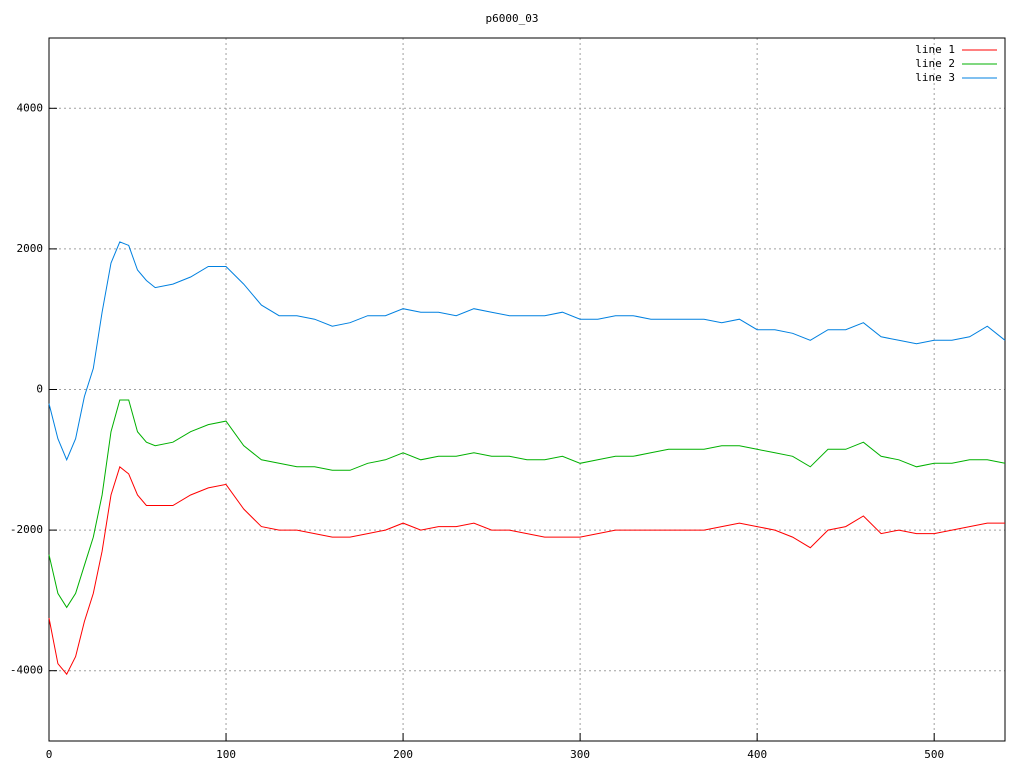 The height and width of the screenshot is (772, 1024). I want to click on y-tick-label: -2000, so click(26, 529).